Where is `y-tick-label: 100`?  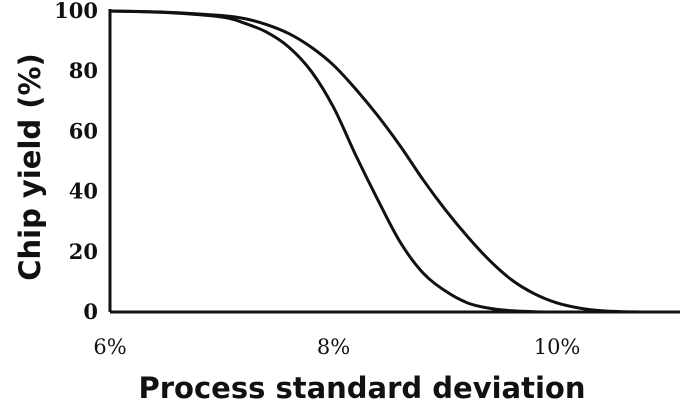
y-tick-label: 100 is located at coordinates (76, 11).